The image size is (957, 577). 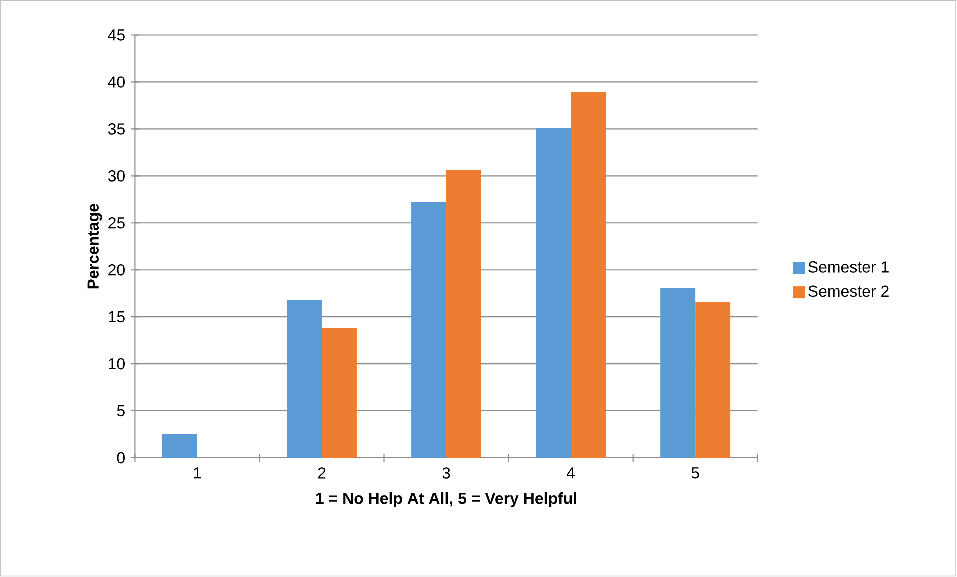 What do you see at coordinates (117, 364) in the screenshot?
I see `y-tick-label: 10` at bounding box center [117, 364].